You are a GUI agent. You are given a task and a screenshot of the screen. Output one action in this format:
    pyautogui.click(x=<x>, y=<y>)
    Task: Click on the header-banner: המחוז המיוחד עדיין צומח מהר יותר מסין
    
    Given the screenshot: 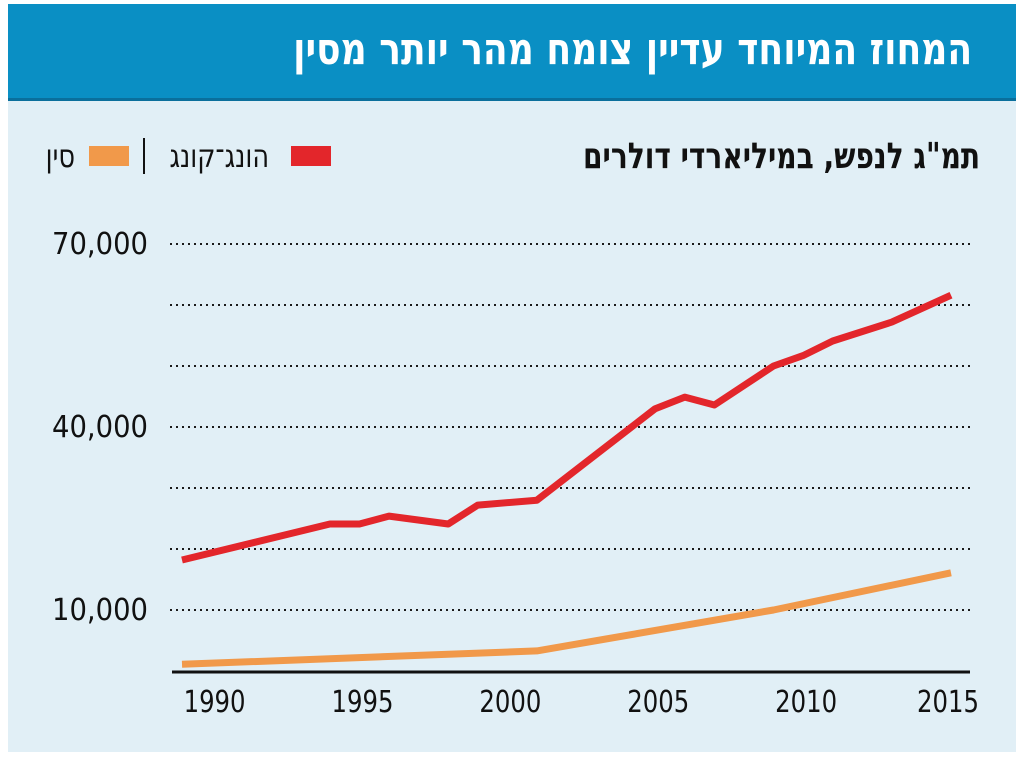 What is the action you would take?
    pyautogui.click(x=512, y=52)
    